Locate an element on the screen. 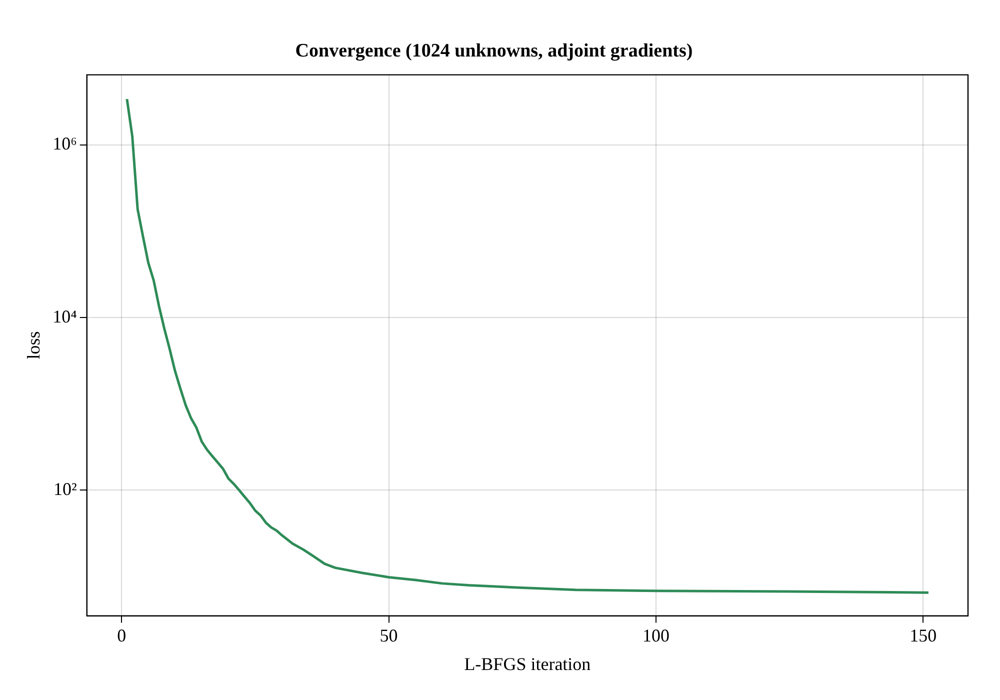  chart-title: Convergence (1024 unknowns, adjoint gradients) is located at coordinates (494, 51).